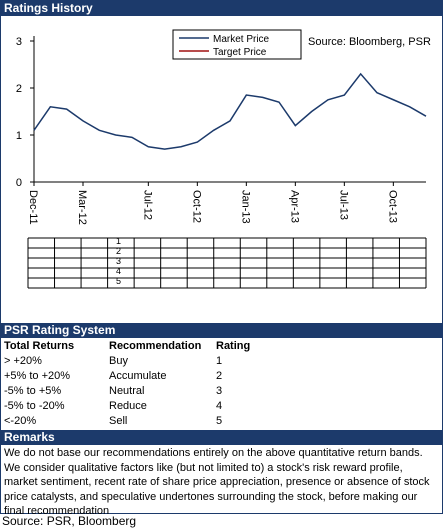 The image size is (444, 530). Describe the element at coordinates (230, 111) in the screenshot. I see `price-line` at that location.